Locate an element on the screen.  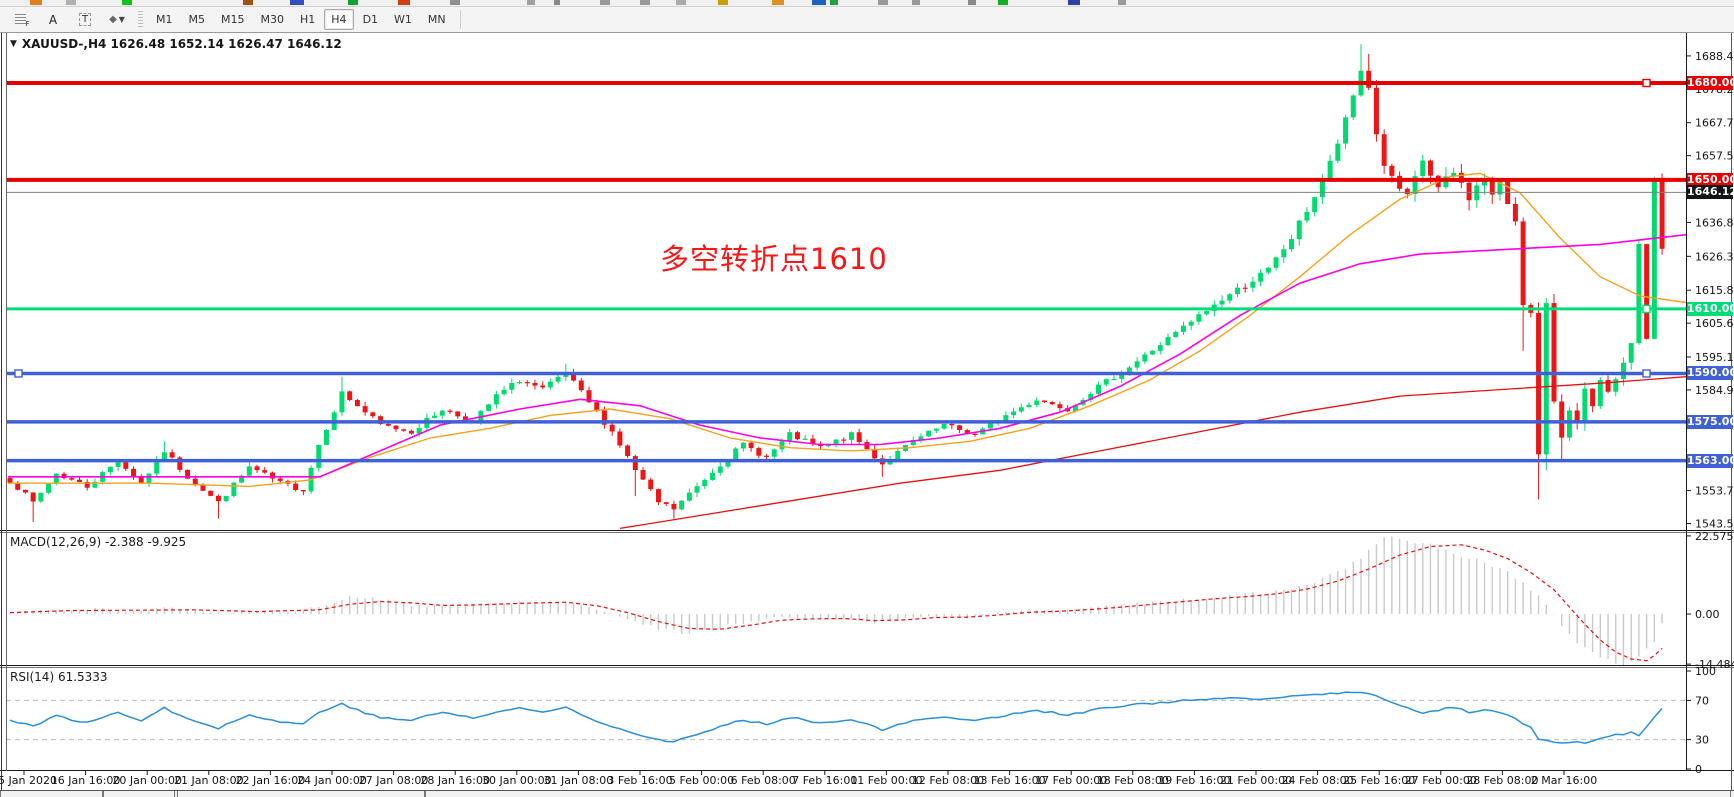
svg-text: 1667.70 is located at coordinates (1714, 123).